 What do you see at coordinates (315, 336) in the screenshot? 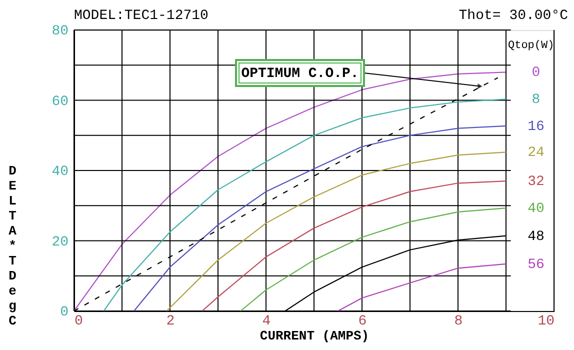
I see `x-axis-title: CURRENT (AMPS)` at bounding box center [315, 336].